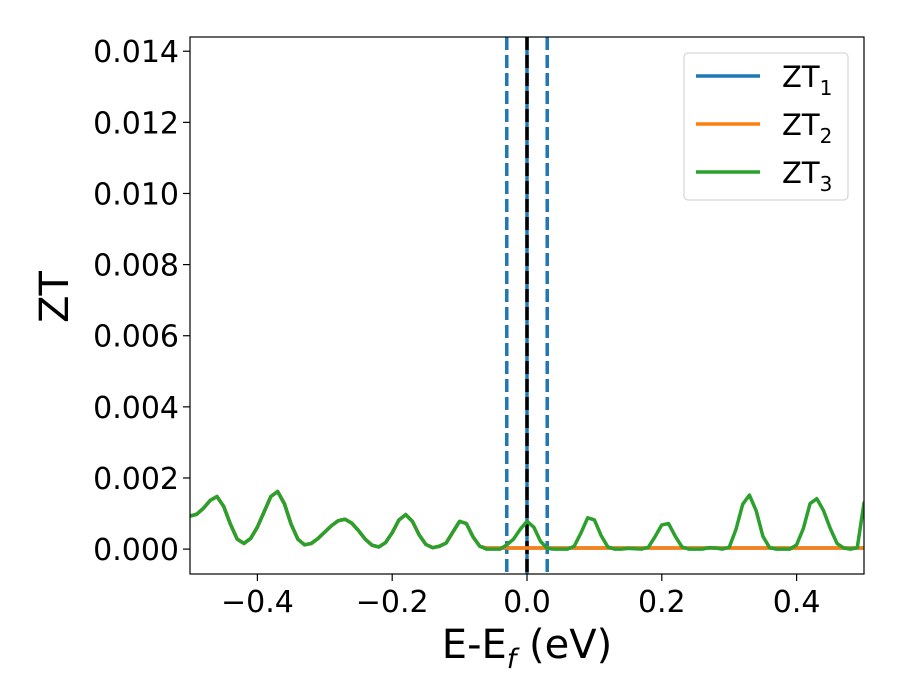 Image resolution: width=900 pixels, height=700 pixels. I want to click on legend-label: ZT1, so click(807, 80).